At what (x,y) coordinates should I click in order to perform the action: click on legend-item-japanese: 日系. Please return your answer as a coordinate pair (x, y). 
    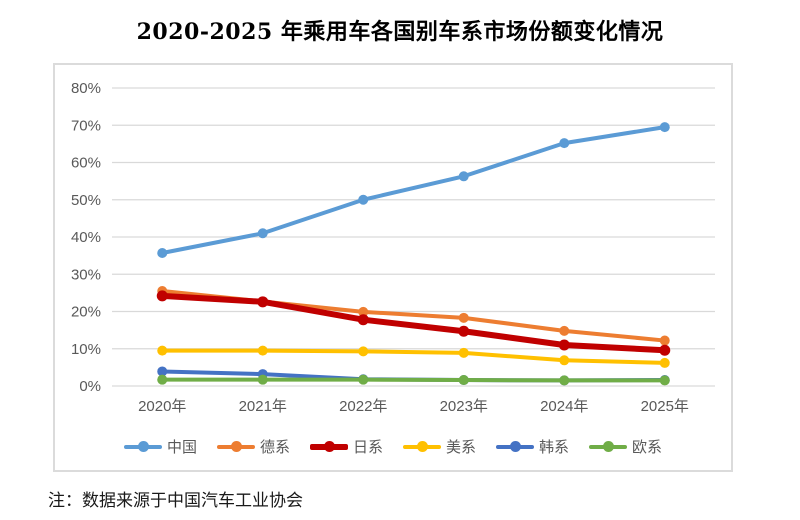
    Looking at the image, I should click on (346, 446).